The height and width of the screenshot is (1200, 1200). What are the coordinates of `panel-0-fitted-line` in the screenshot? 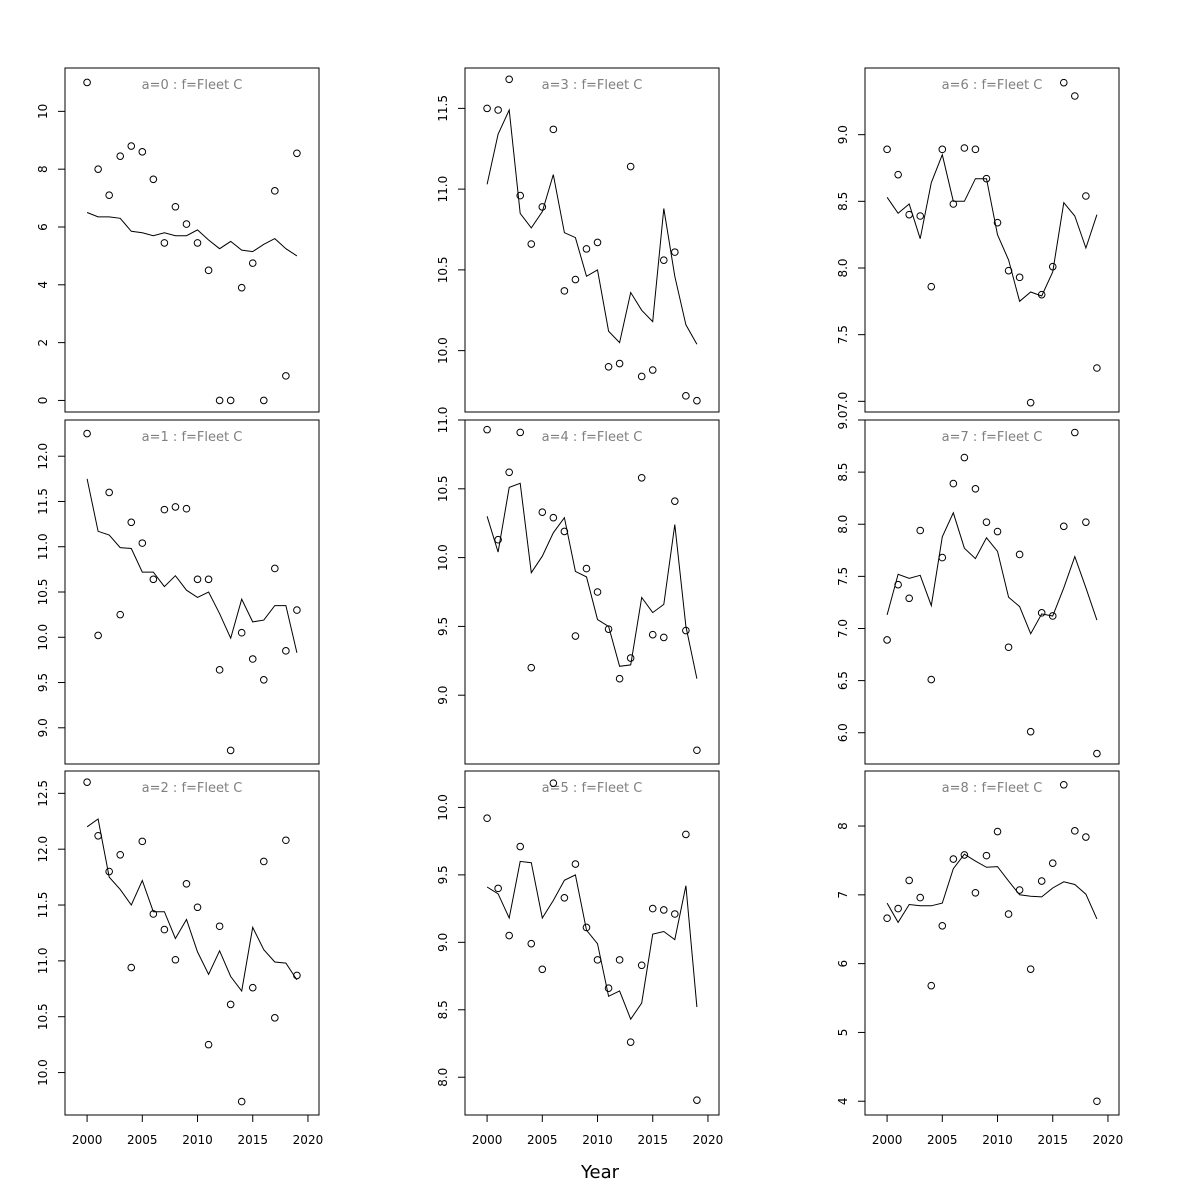 It's located at (192, 234).